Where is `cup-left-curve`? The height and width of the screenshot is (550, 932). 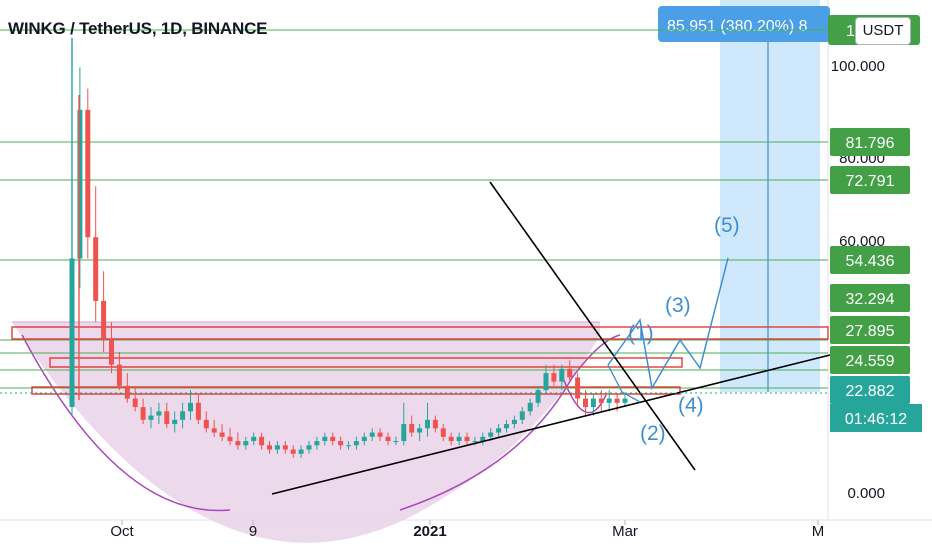 cup-left-curve is located at coordinates (126, 423).